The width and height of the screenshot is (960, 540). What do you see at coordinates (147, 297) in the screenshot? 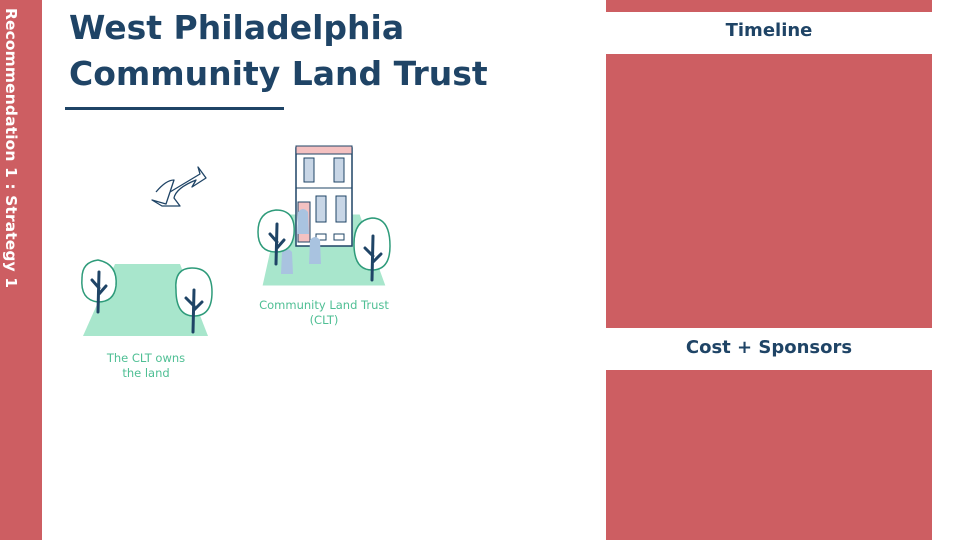
I see `land-parcel-illustration` at bounding box center [147, 297].